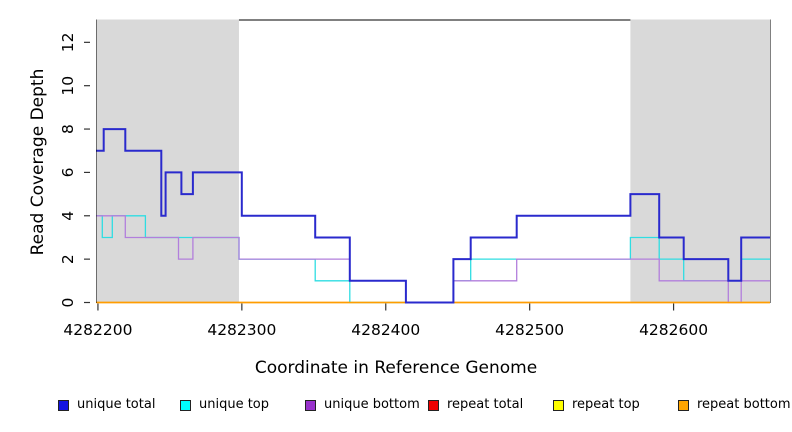 The image size is (792, 432). Describe the element at coordinates (673, 330) in the screenshot. I see `x-tick-label: 4282600` at that location.